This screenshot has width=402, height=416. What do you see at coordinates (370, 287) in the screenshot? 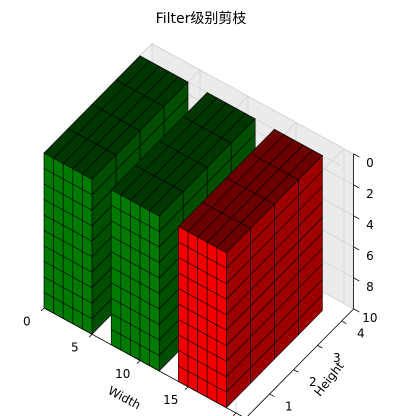
I see `z-tick-label: 8` at bounding box center [370, 287].